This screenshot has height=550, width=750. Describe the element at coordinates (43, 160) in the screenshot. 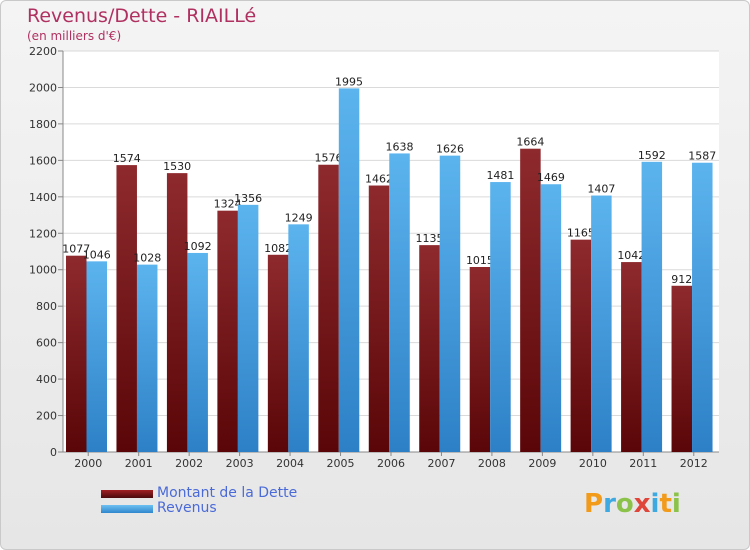

I see `y-tick-label: 1600` at that location.